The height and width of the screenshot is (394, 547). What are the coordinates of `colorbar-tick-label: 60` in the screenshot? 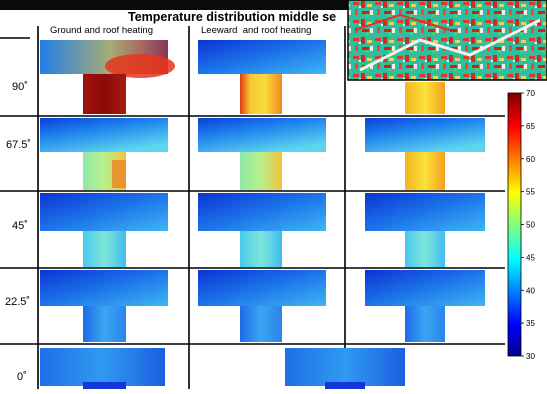 It's located at (530, 159).